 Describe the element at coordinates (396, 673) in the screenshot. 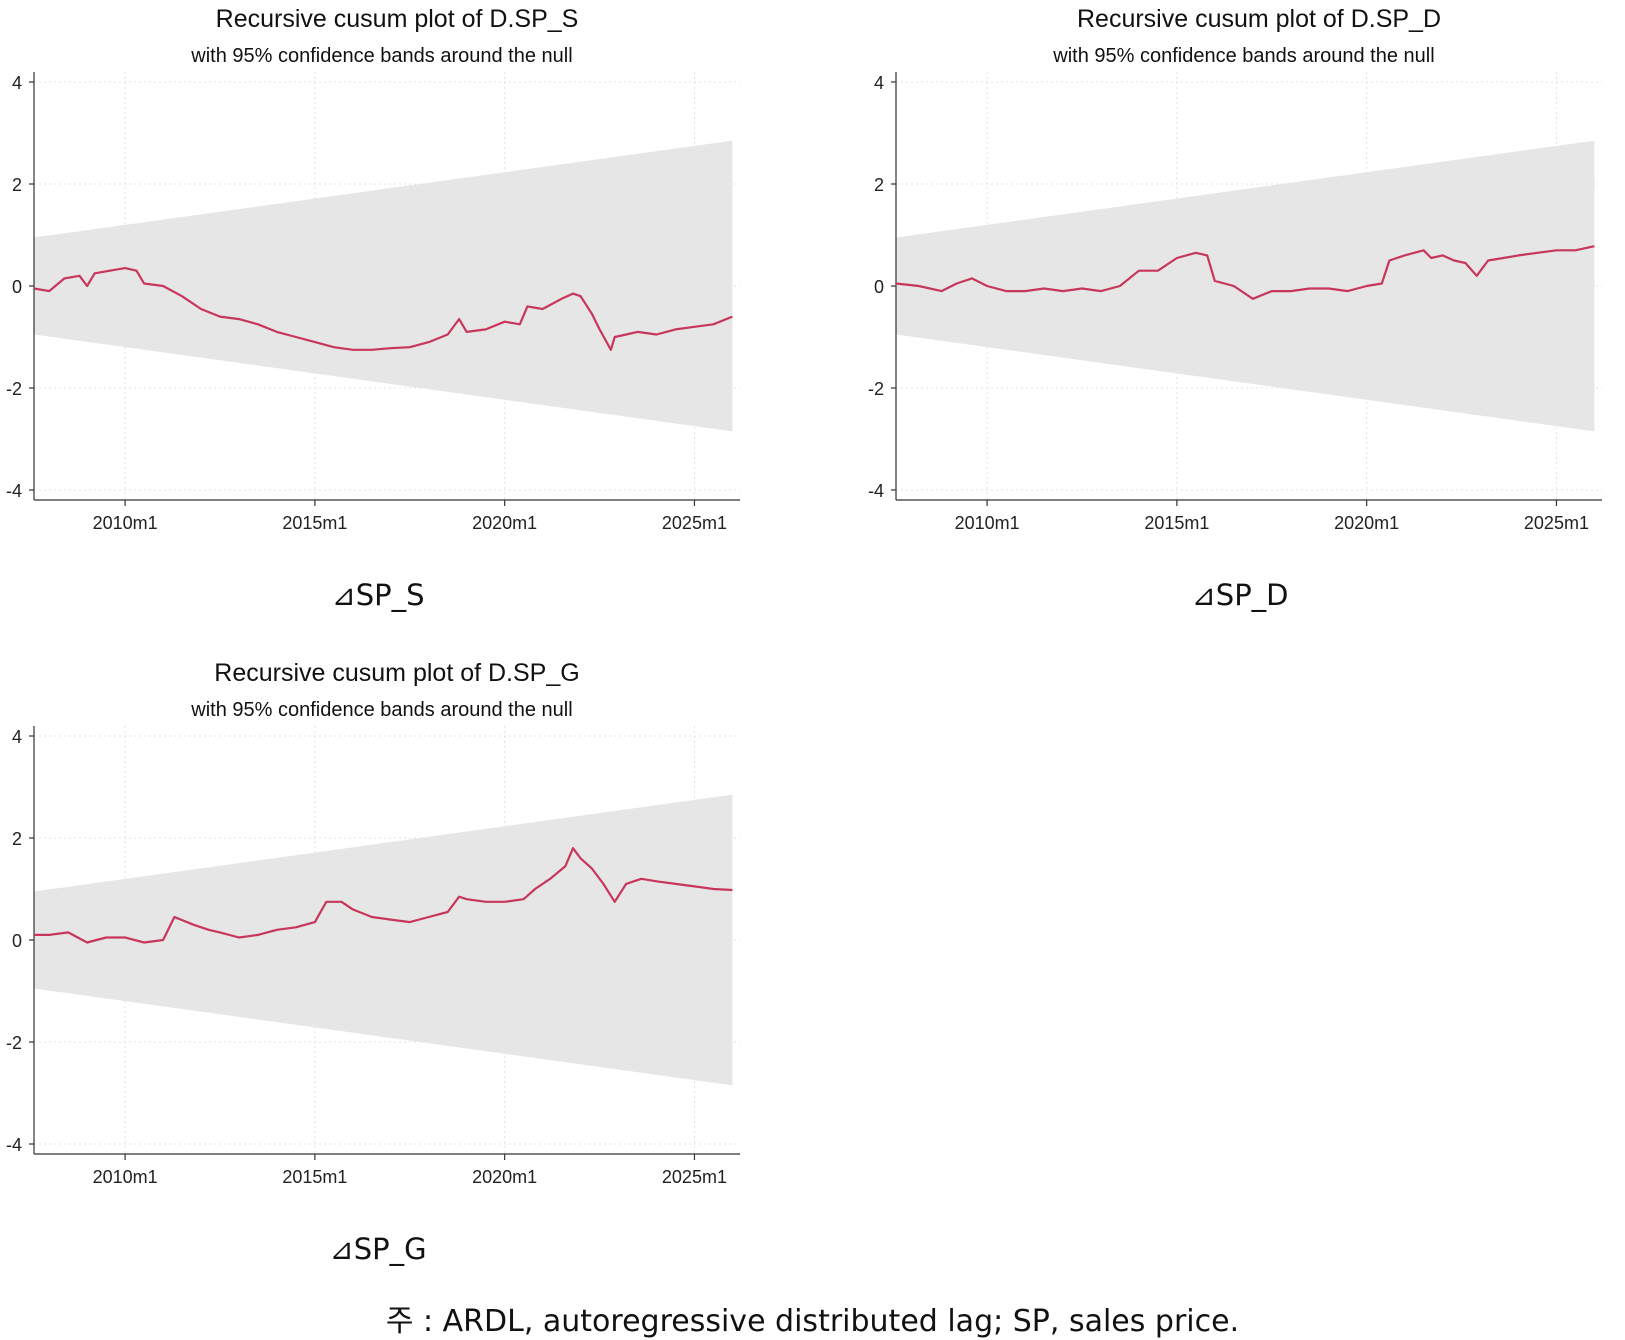

I see `chart-title: Recursive cusum plot of D.SP_G` at that location.